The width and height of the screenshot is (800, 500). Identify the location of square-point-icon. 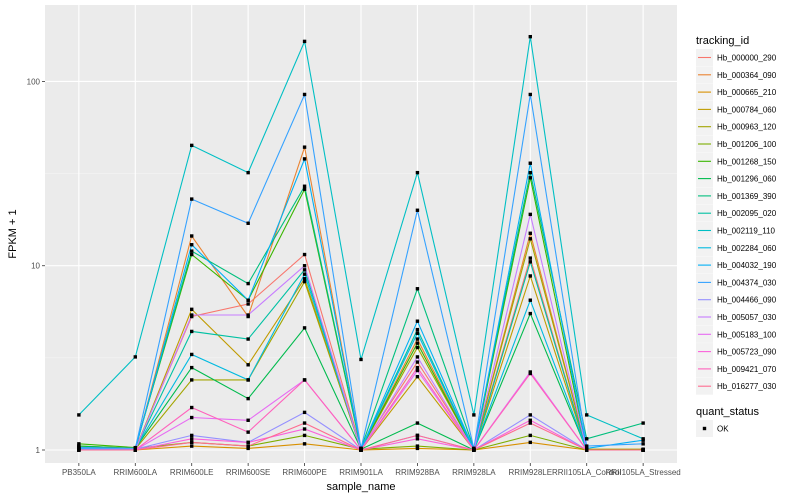
(704, 428).